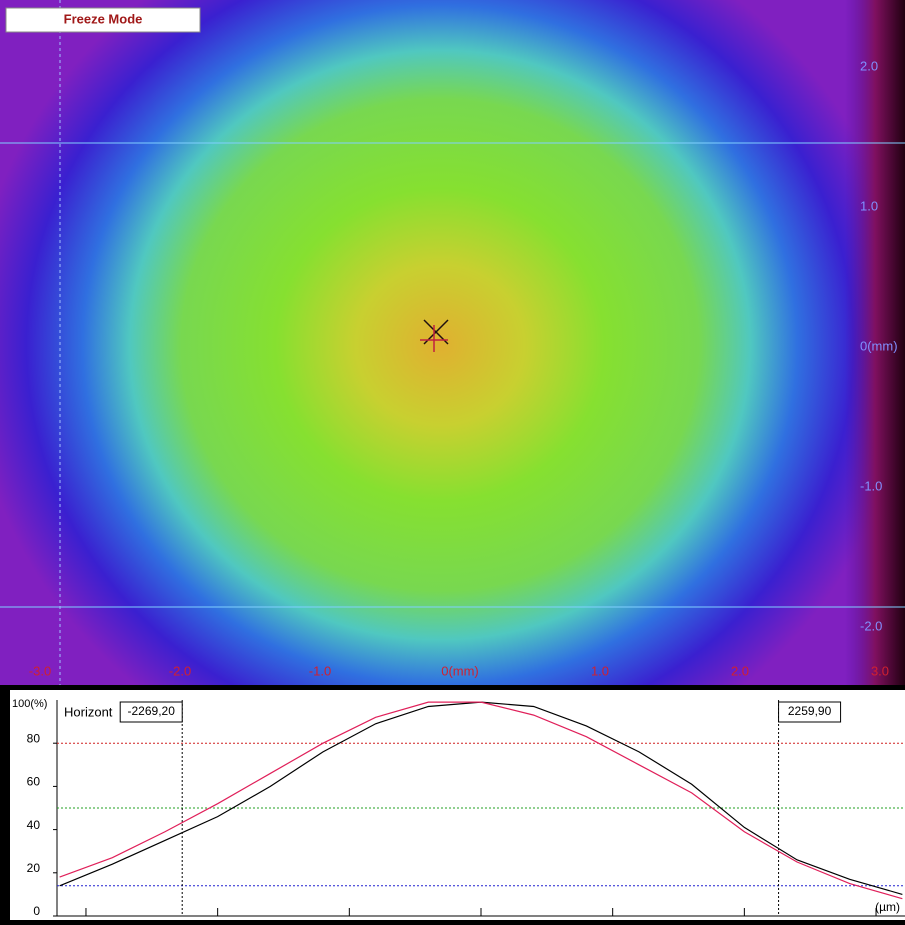  What do you see at coordinates (34, 782) in the screenshot?
I see `y-tick-label: 60` at bounding box center [34, 782].